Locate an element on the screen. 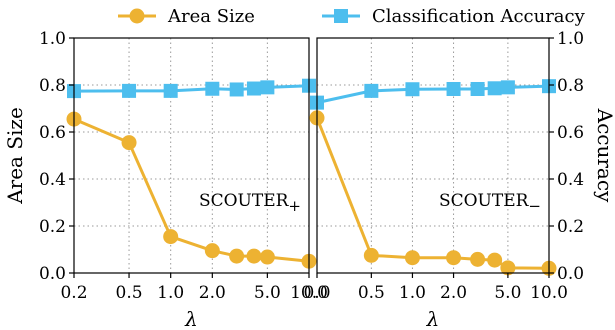 The image size is (615, 330). panel-annotation: SCOUTER+ is located at coordinates (250, 203).